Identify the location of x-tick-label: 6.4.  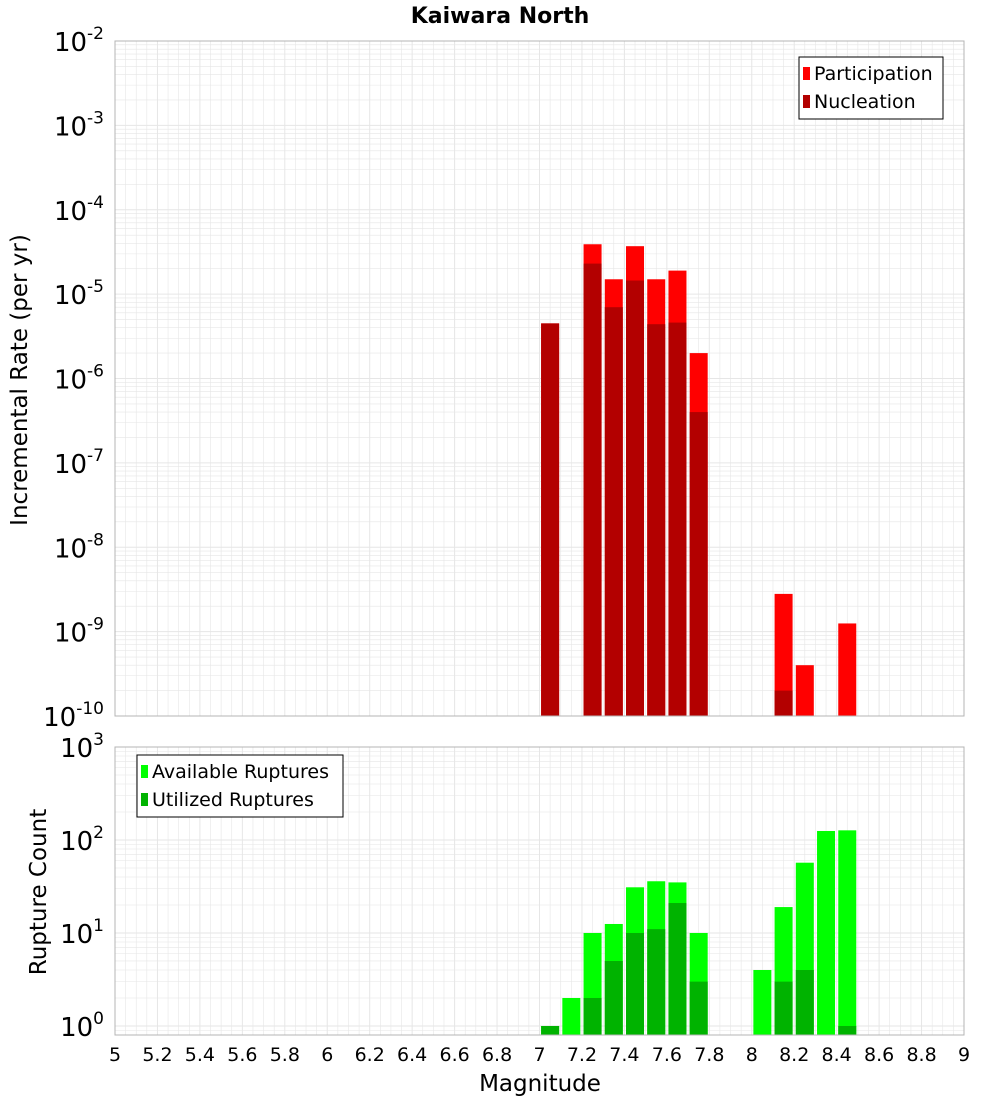
(412, 1055).